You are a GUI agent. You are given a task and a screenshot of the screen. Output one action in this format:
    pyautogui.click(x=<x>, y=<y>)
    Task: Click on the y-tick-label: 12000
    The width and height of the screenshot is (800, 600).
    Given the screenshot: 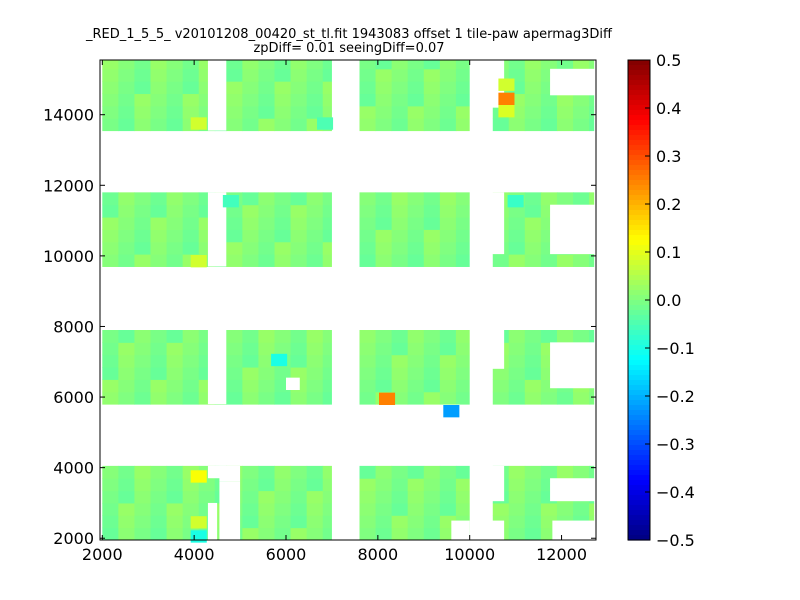 What is the action you would take?
    pyautogui.click(x=68, y=185)
    